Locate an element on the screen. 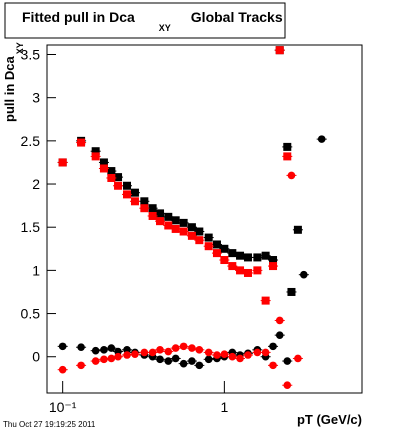 Image resolution: width=400 pixels, height=433 pixels. title-box is located at coordinates (145, 20).